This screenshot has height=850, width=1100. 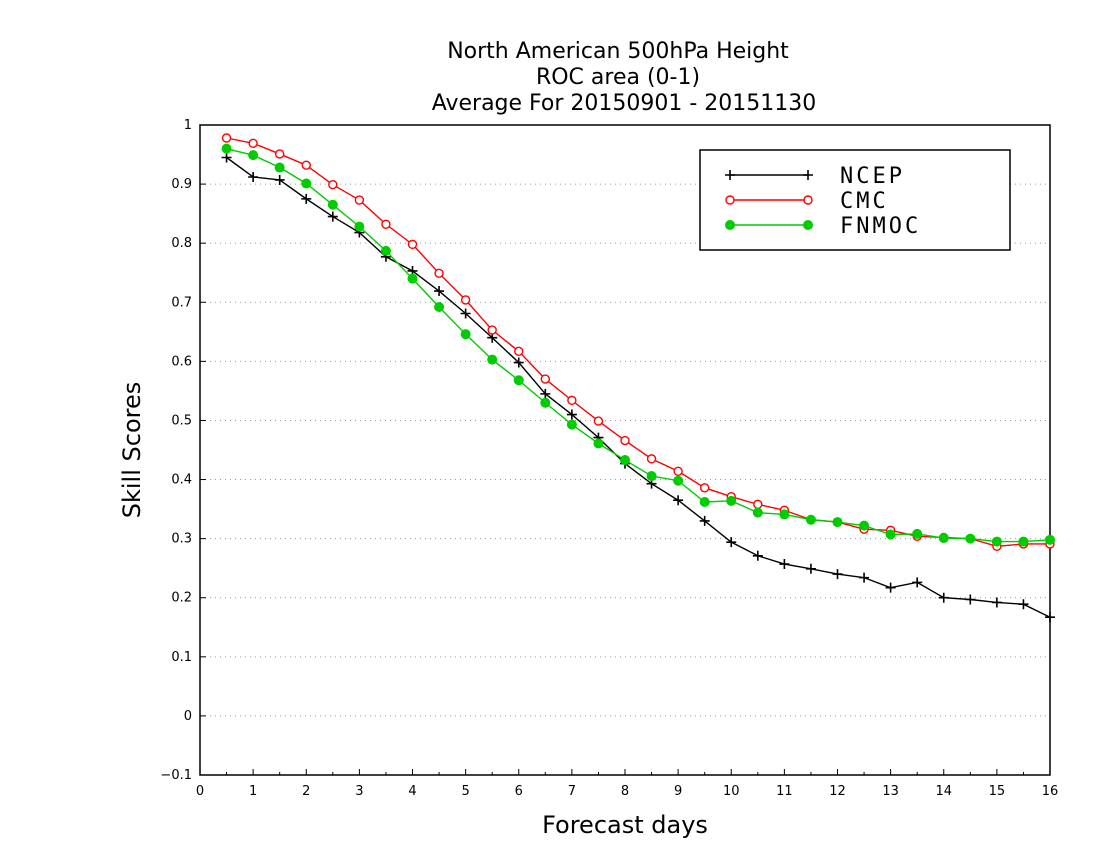 What do you see at coordinates (519, 791) in the screenshot?
I see `x-tick-label: 6` at bounding box center [519, 791].